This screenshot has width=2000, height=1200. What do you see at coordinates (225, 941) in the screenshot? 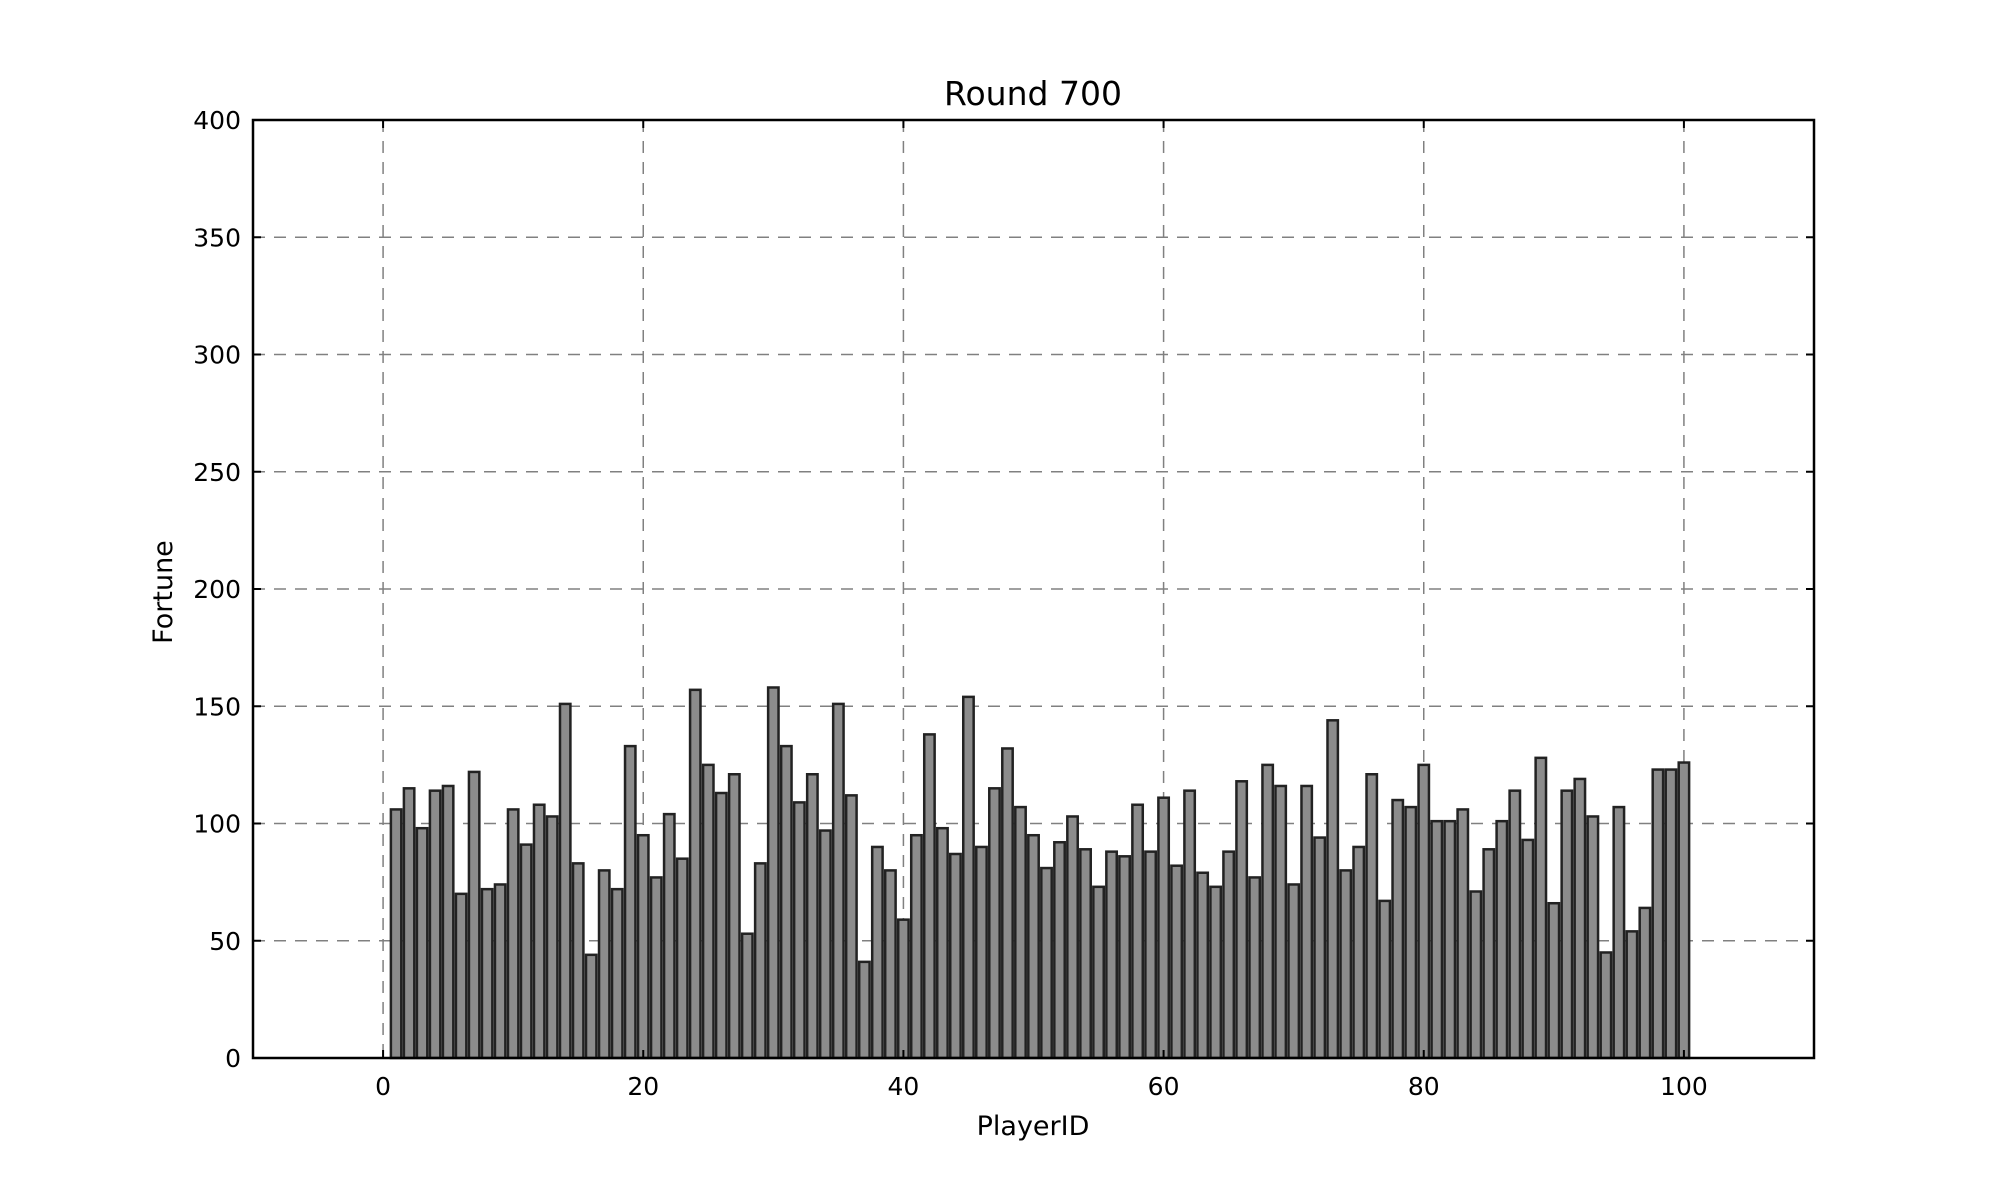
I see `y-tick-label: 50` at bounding box center [225, 941].